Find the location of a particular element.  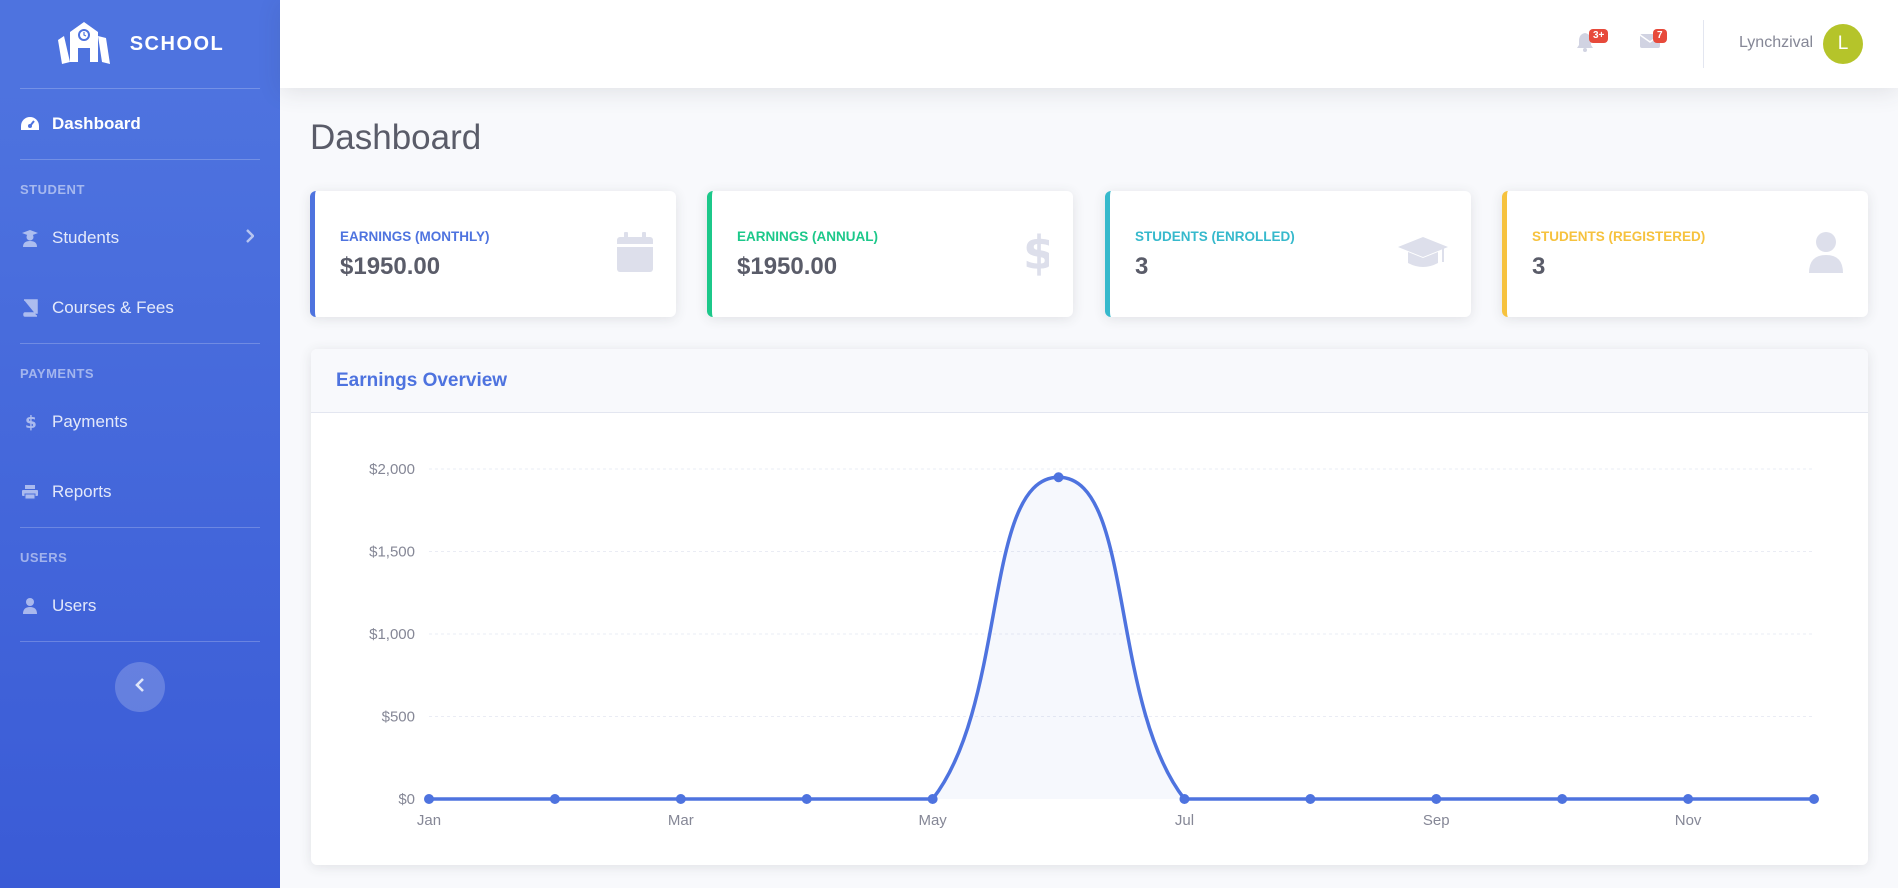

sidebar-item-reports: Reports is located at coordinates (140, 492).